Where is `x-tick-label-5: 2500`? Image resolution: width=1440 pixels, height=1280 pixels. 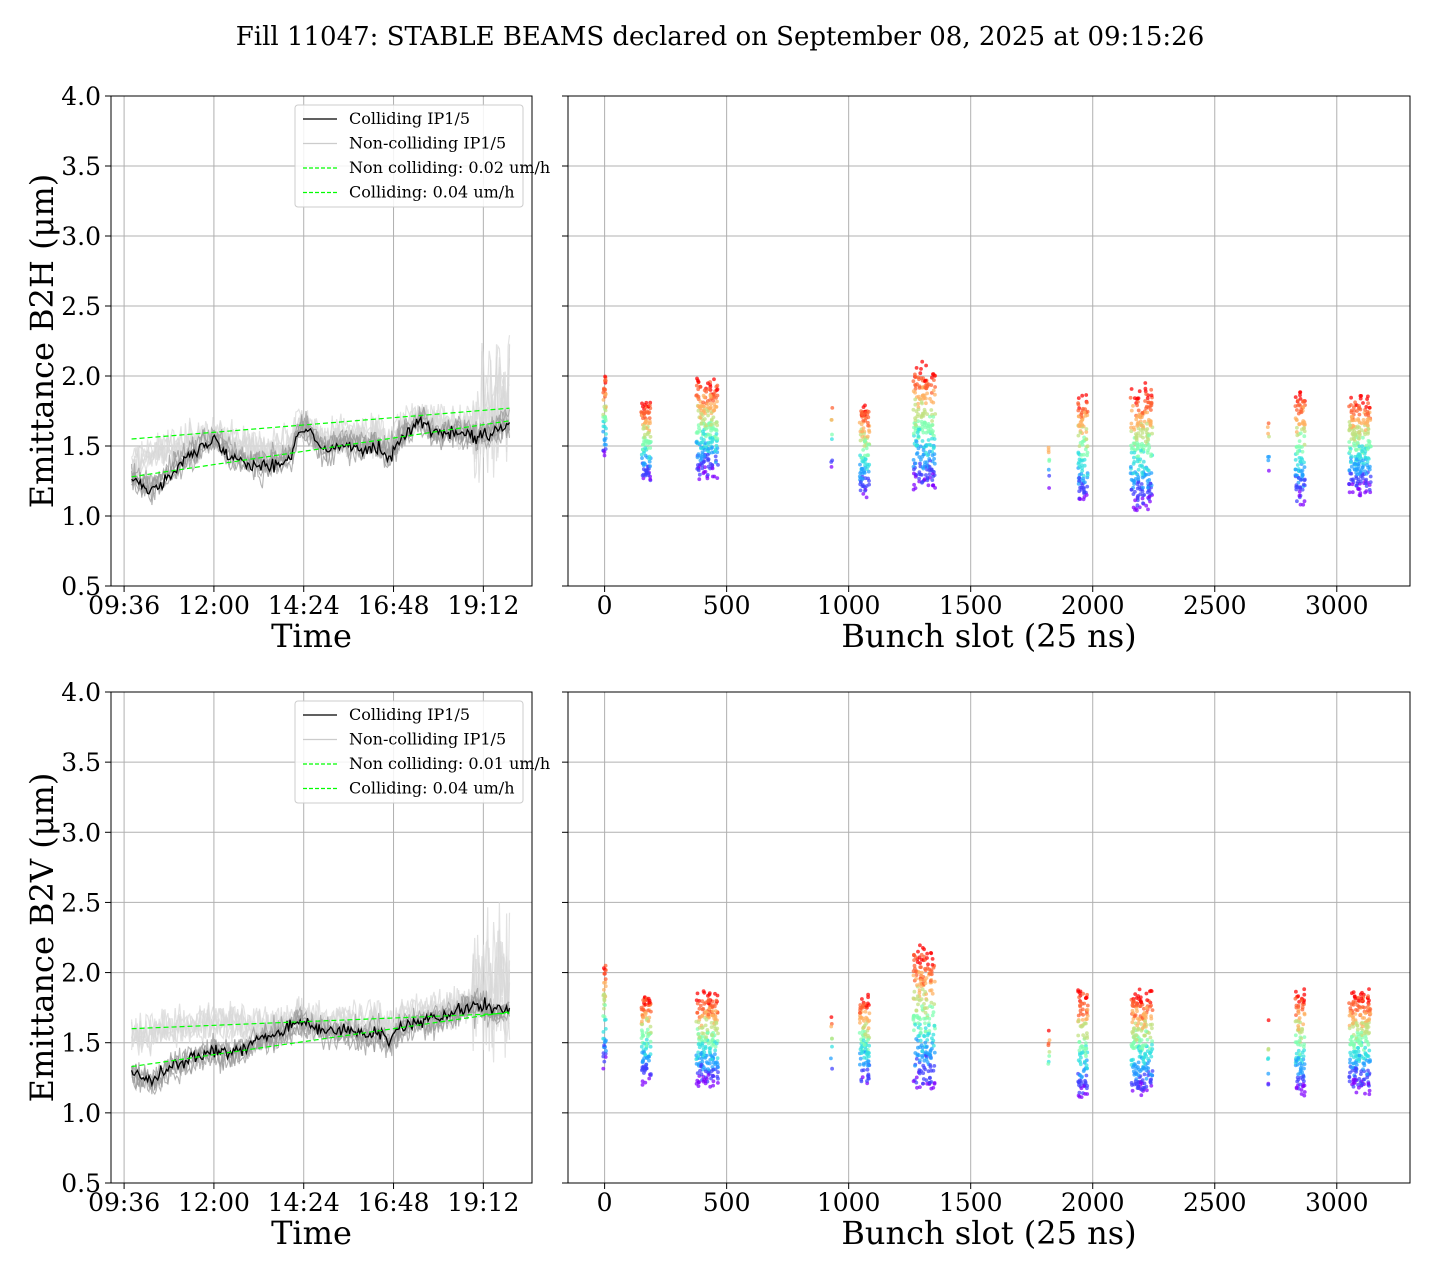
x-tick-label-5: 2500 is located at coordinates (1215, 1202).